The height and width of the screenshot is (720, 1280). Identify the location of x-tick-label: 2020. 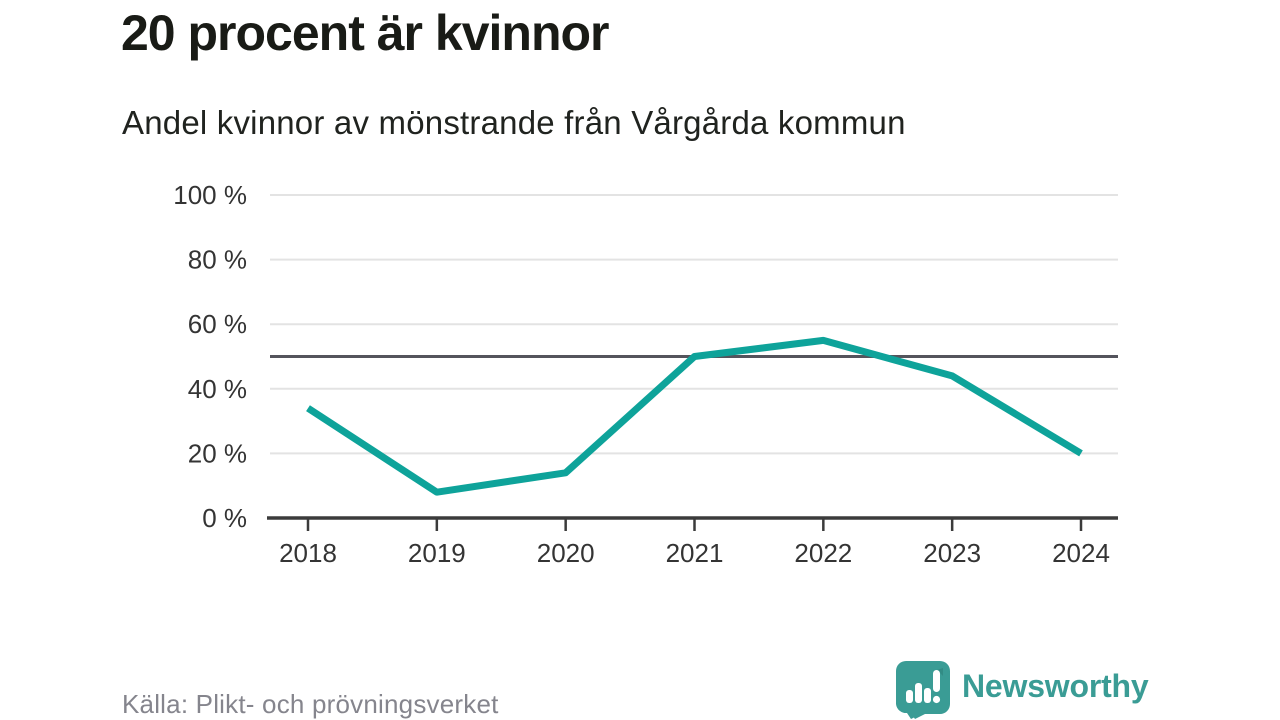
(566, 553).